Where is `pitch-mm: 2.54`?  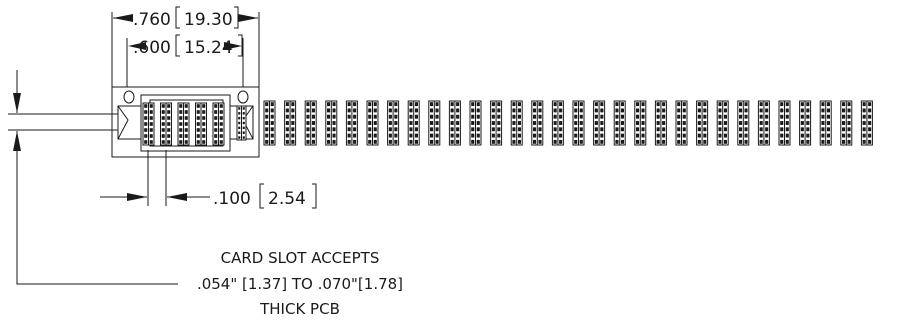 pitch-mm: 2.54 is located at coordinates (287, 199).